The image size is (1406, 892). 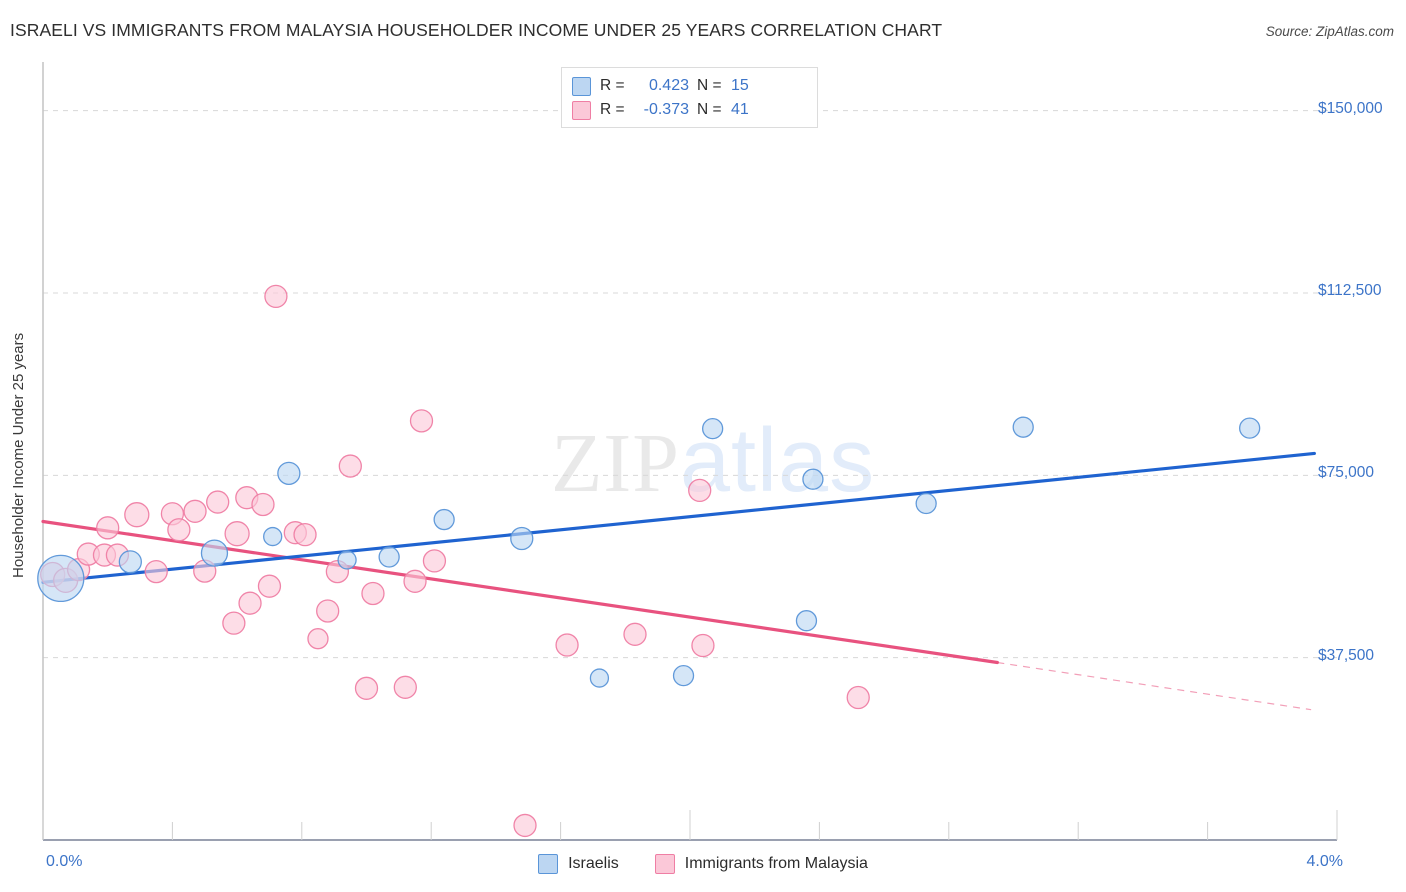 What do you see at coordinates (612, 109) in the screenshot?
I see `r-label-malaysia: R =` at bounding box center [612, 109].